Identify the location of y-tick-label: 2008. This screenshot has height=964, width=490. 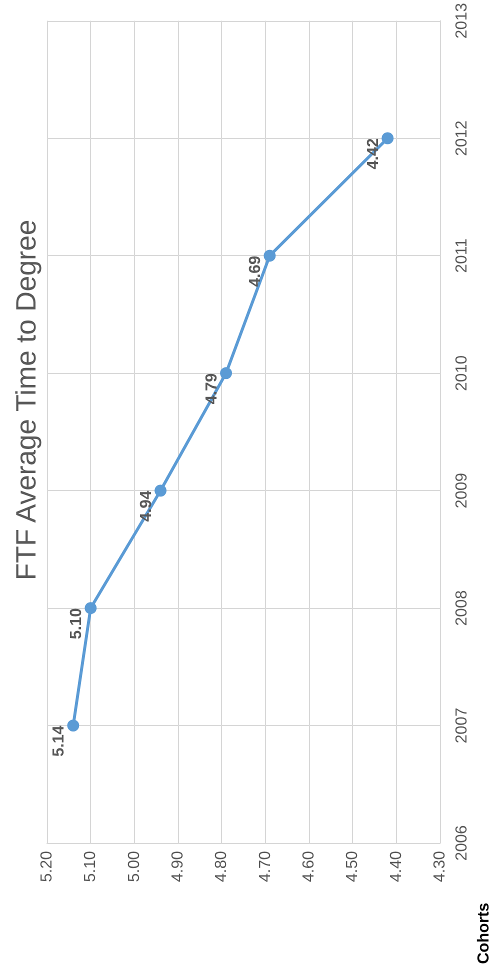
(462, 608).